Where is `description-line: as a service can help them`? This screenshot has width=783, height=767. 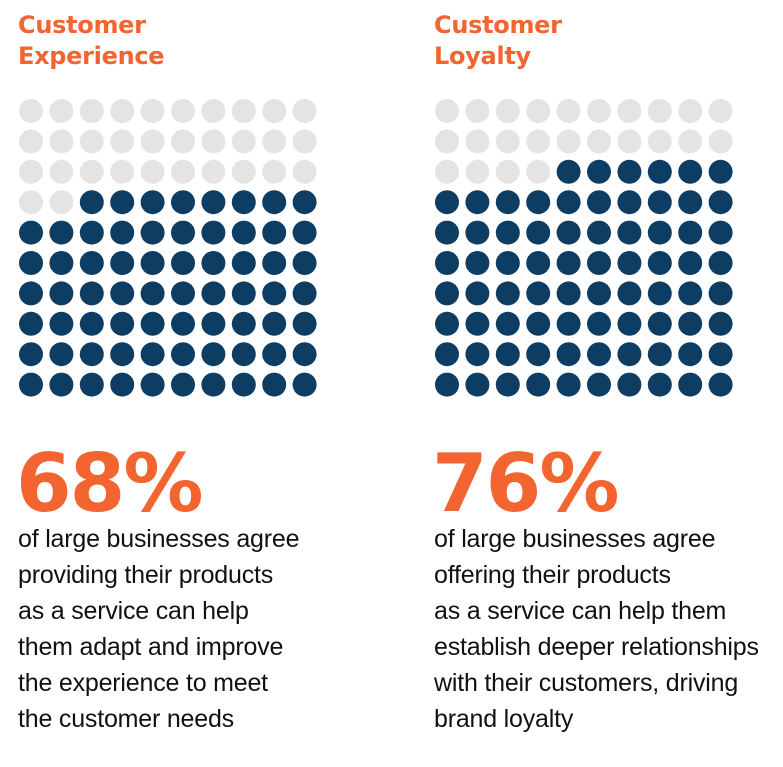
description-line: as a service can help them is located at coordinates (580, 611).